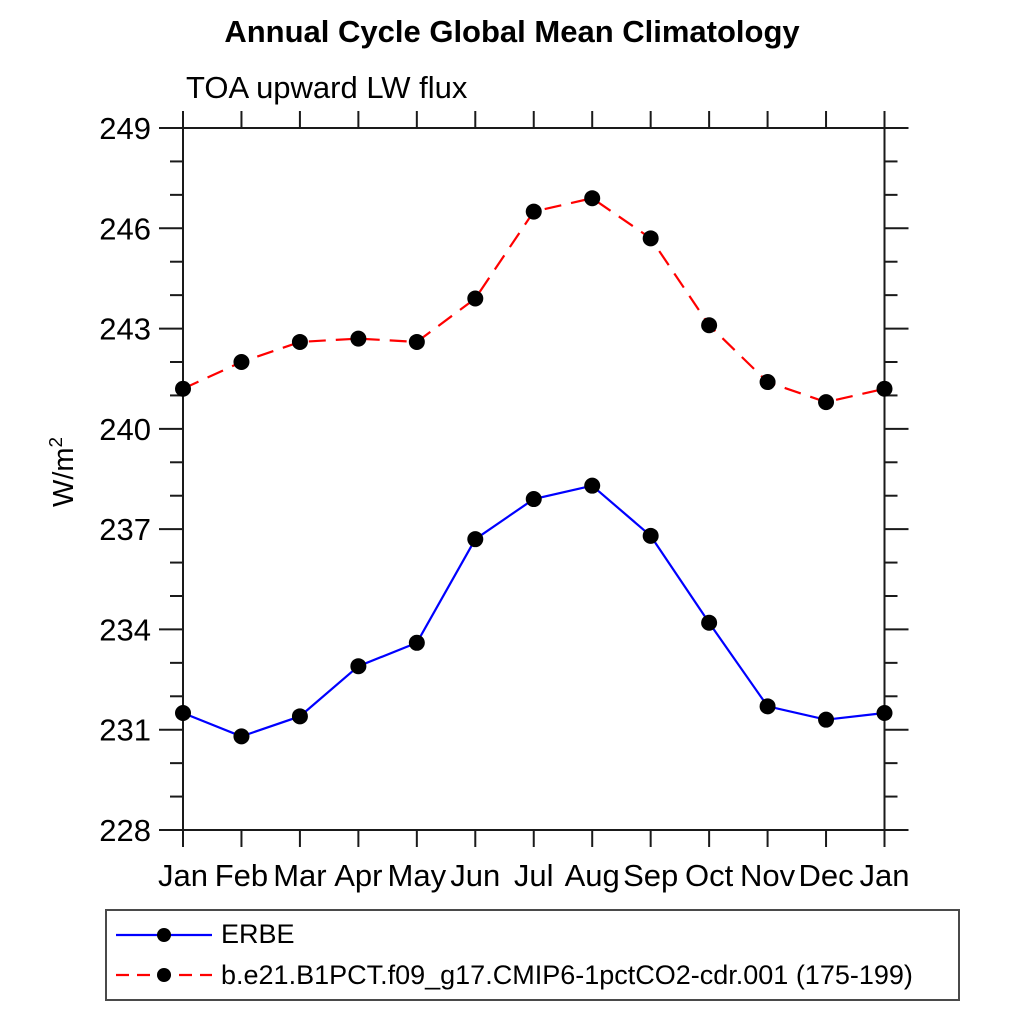 The image size is (1024, 1024). I want to click on legend-label: ERBE, so click(258, 934).